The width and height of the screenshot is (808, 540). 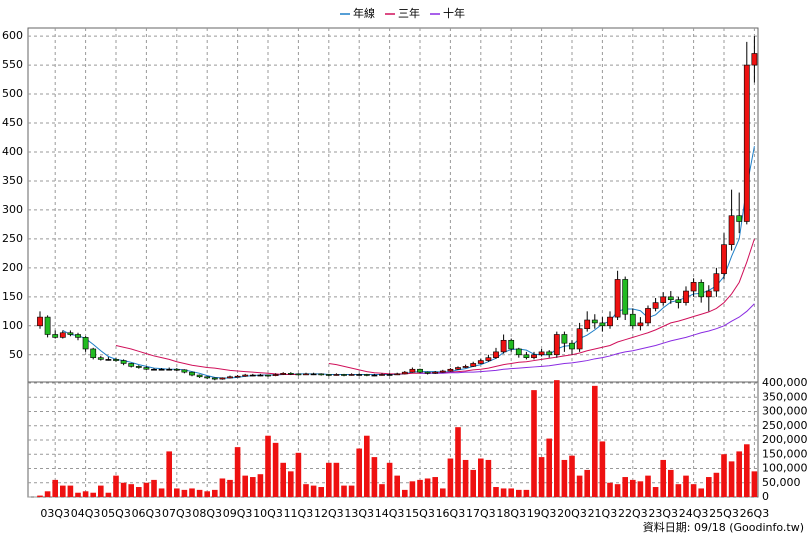 What do you see at coordinates (785, 468) in the screenshot?
I see `y2-tick-label: 100,000` at bounding box center [785, 468].